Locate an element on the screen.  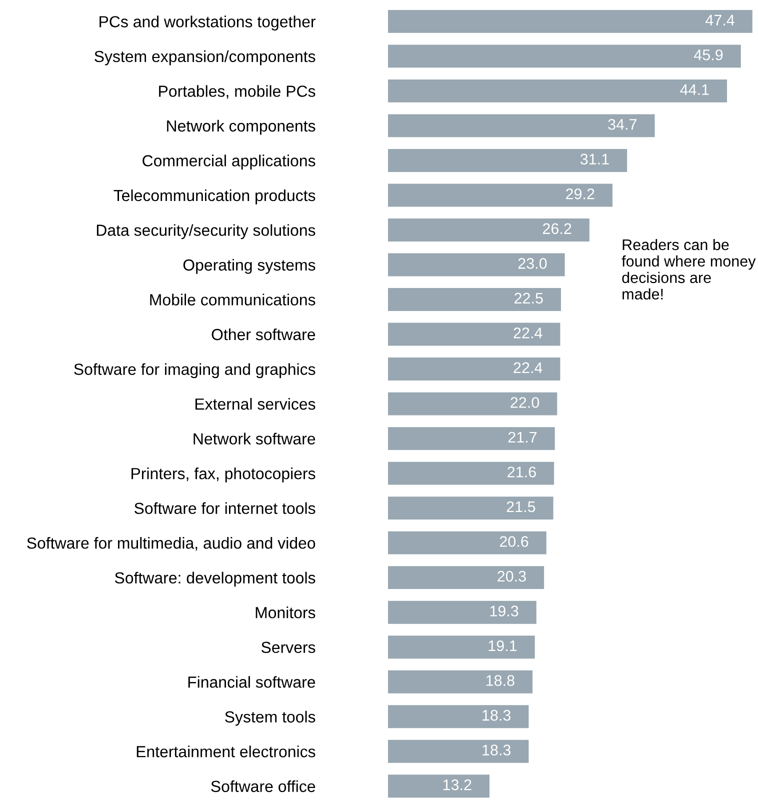
y-tick-label: System tools is located at coordinates (270, 718).